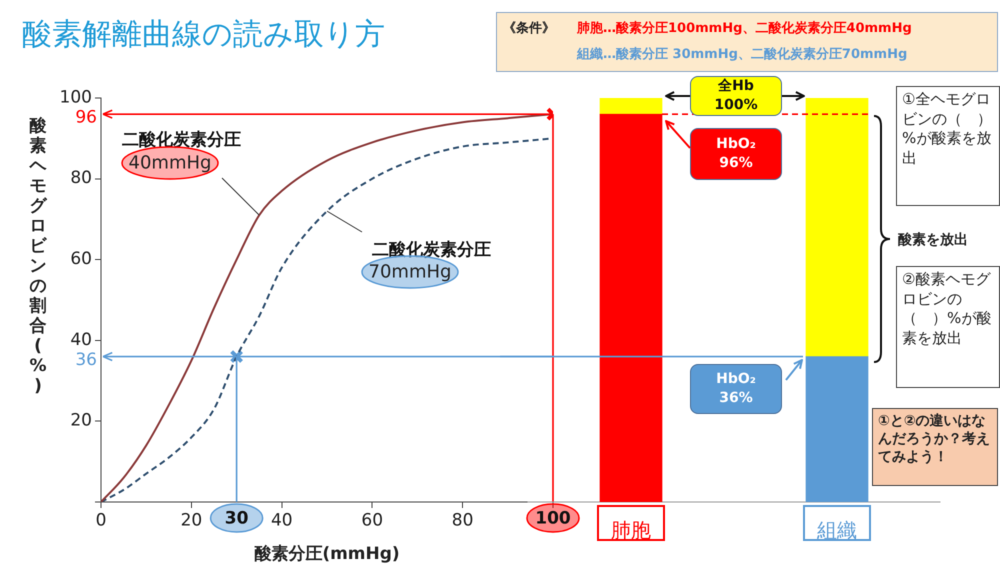 The width and height of the screenshot is (1000, 569). I want to click on x-tick-label: 20, so click(191, 520).